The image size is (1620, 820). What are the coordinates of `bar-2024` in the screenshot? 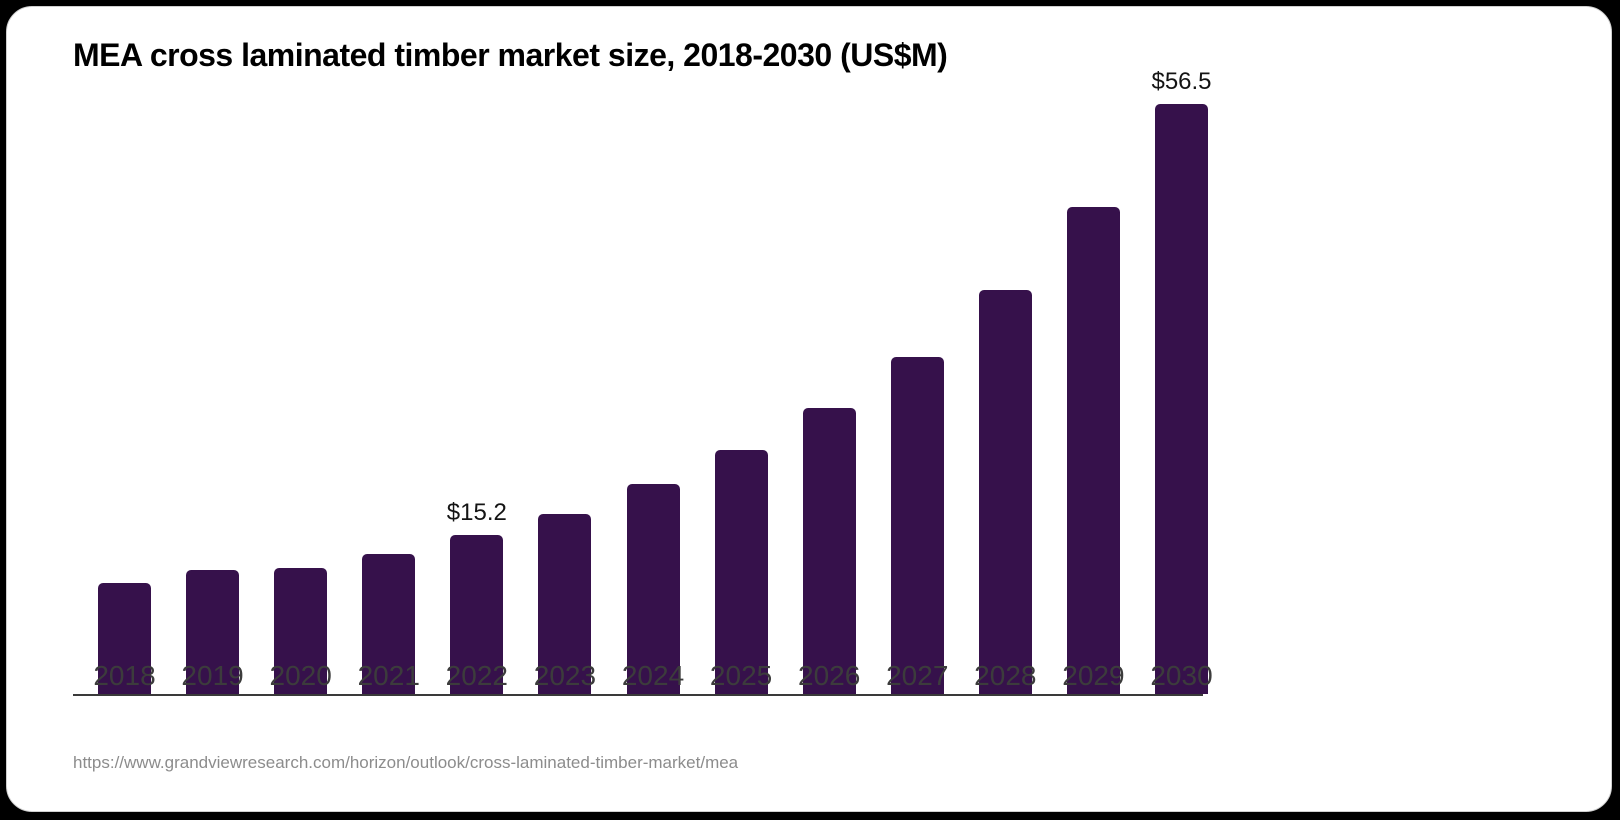 It's located at (653, 589).